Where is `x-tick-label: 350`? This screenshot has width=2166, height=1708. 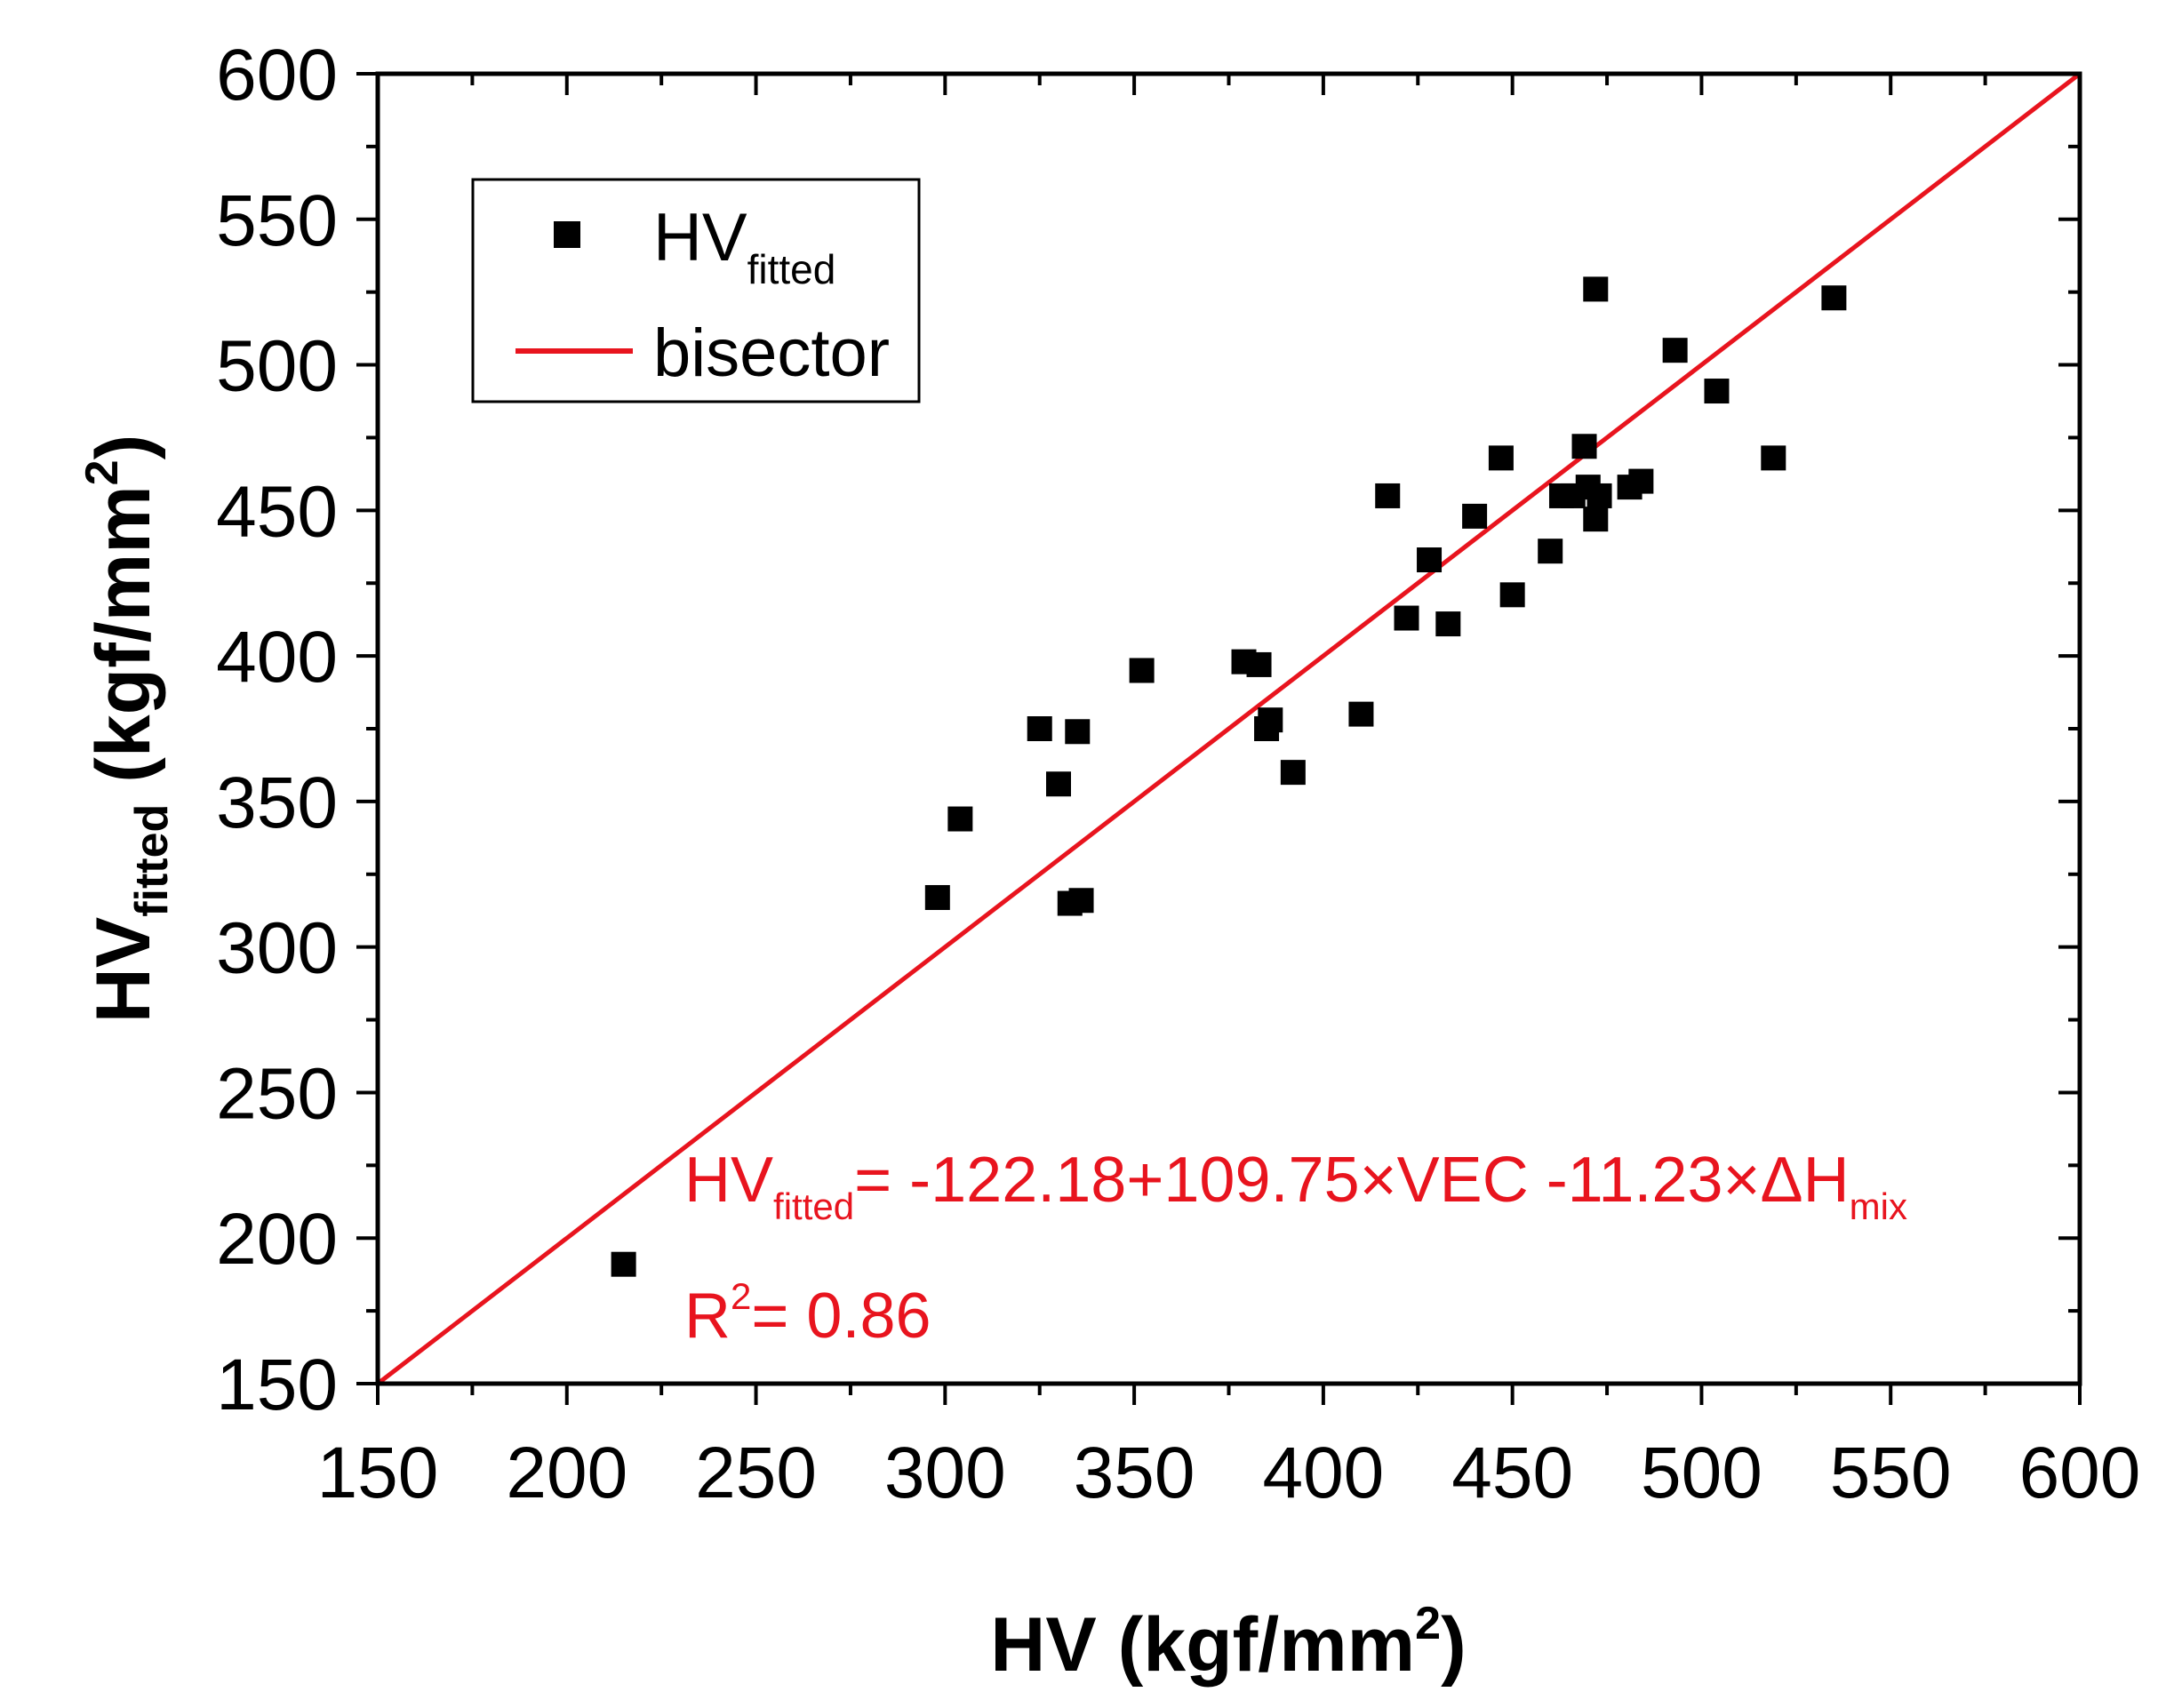
x-tick-label: 350 is located at coordinates (1134, 1473).